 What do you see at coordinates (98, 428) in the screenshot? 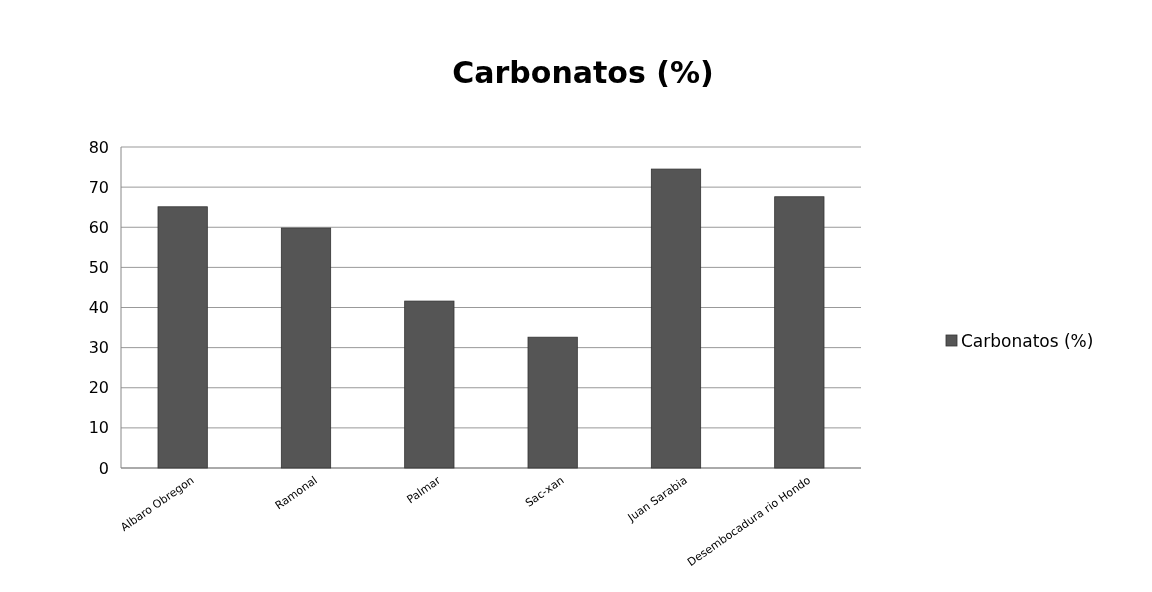
I see `y-tick-label: 10` at bounding box center [98, 428].